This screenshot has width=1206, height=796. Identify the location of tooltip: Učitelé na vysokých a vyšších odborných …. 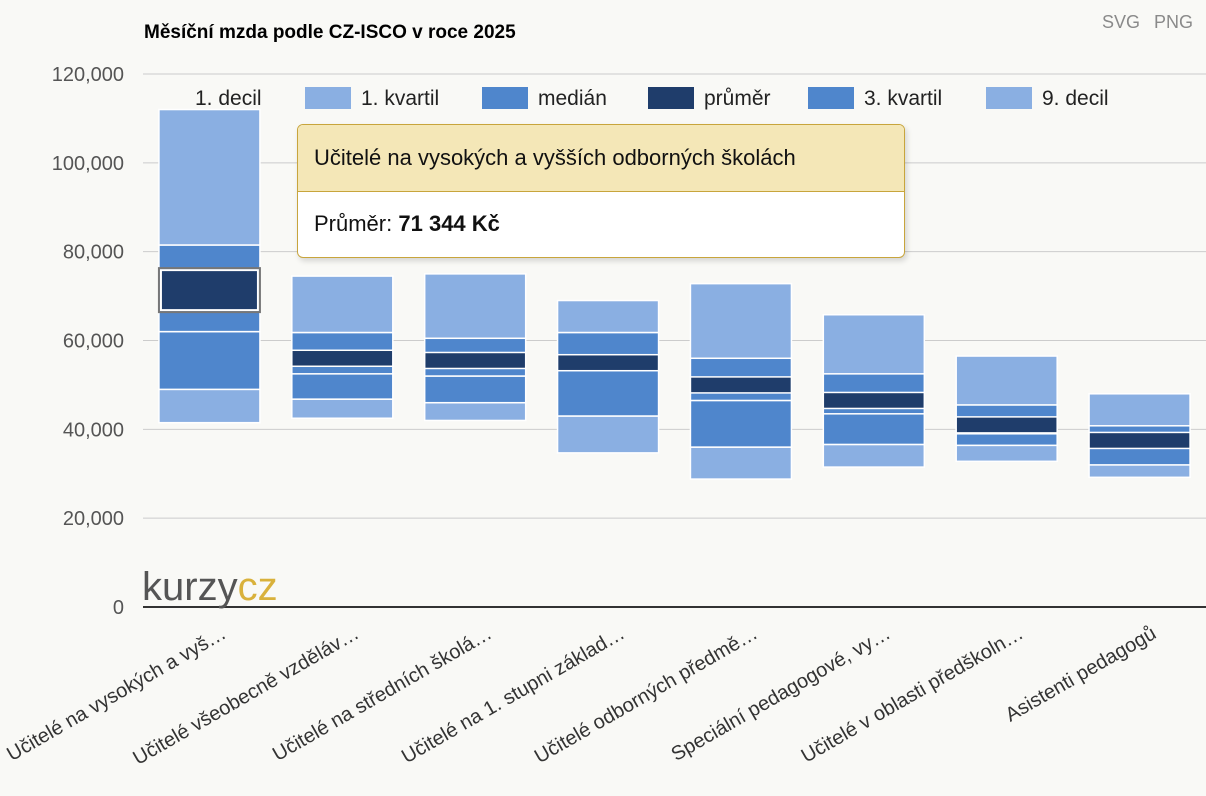
(601, 191).